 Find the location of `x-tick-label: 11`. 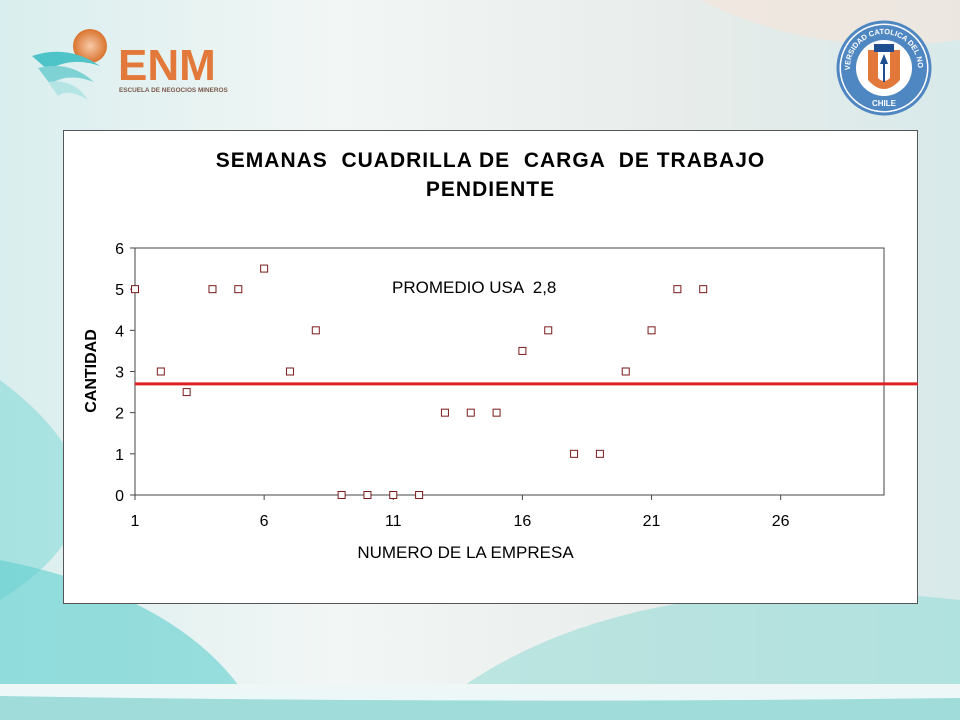

x-tick-label: 11 is located at coordinates (393, 521).